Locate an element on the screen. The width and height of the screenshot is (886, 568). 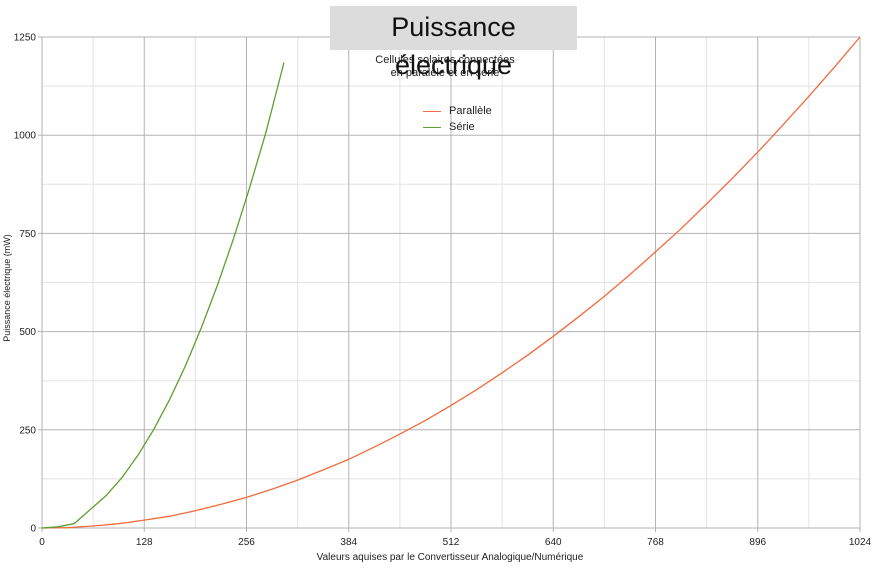
x-tick-label: 128 is located at coordinates (144, 542).